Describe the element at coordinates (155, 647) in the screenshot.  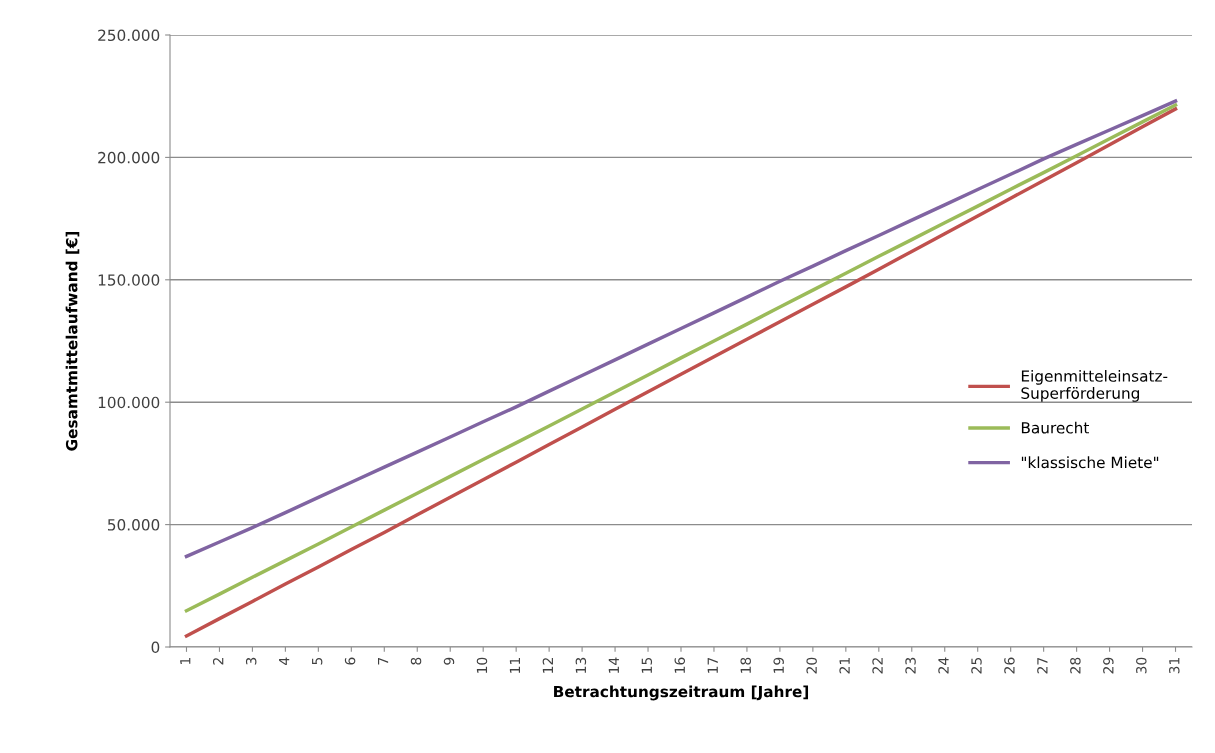
I see `y-tick-label: 0` at that location.